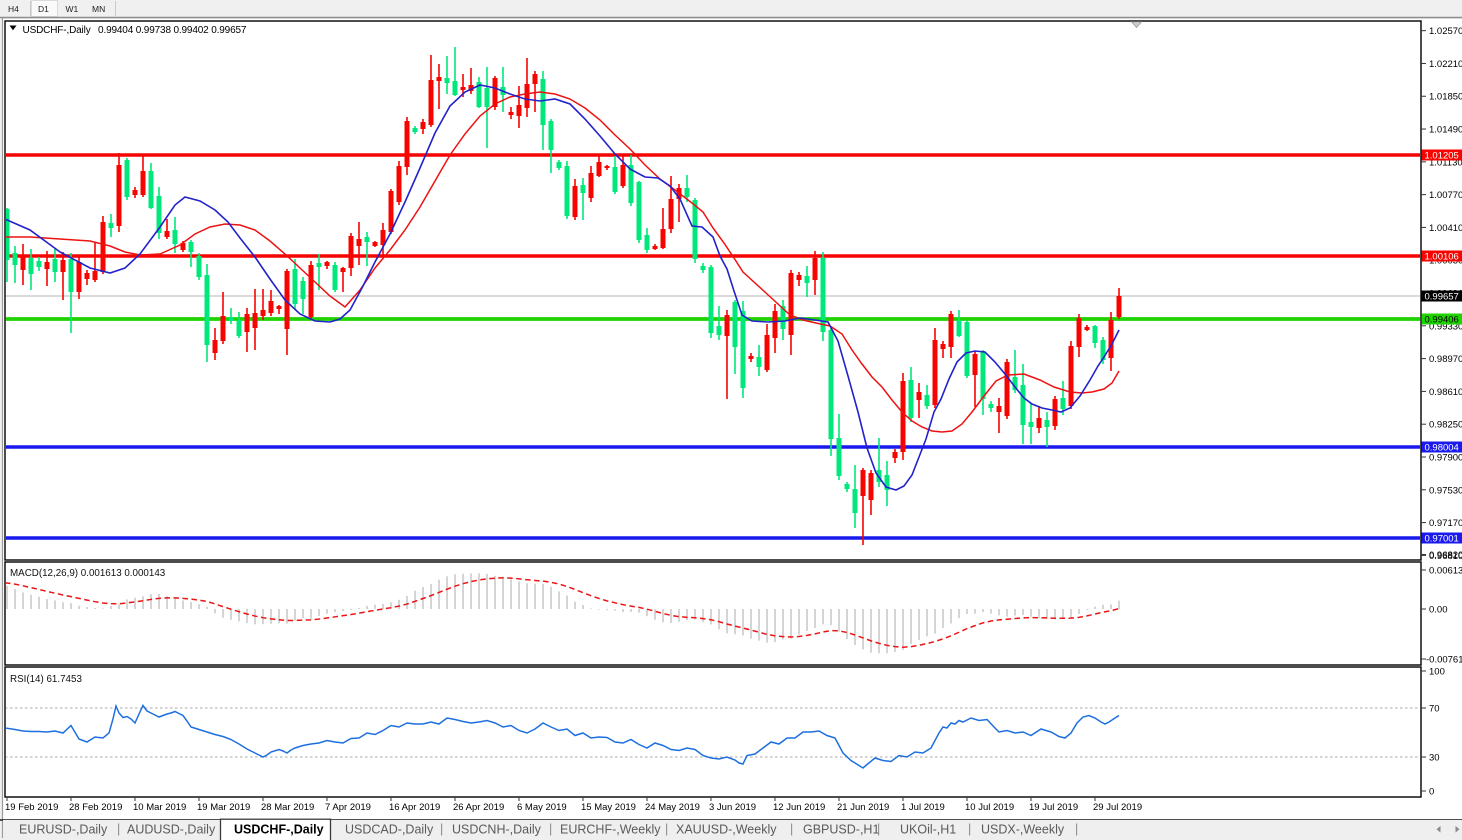  What do you see at coordinates (389, 830) in the screenshot?
I see `svg-text: USDCAD-,Daily` at bounding box center [389, 830].